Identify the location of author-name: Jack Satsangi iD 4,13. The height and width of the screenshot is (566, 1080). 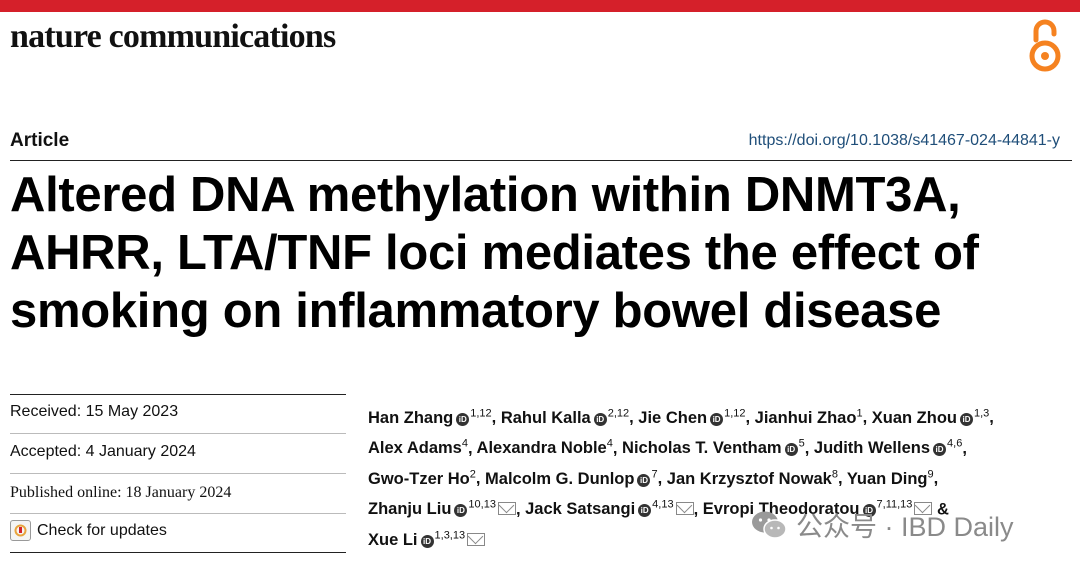
(609, 508).